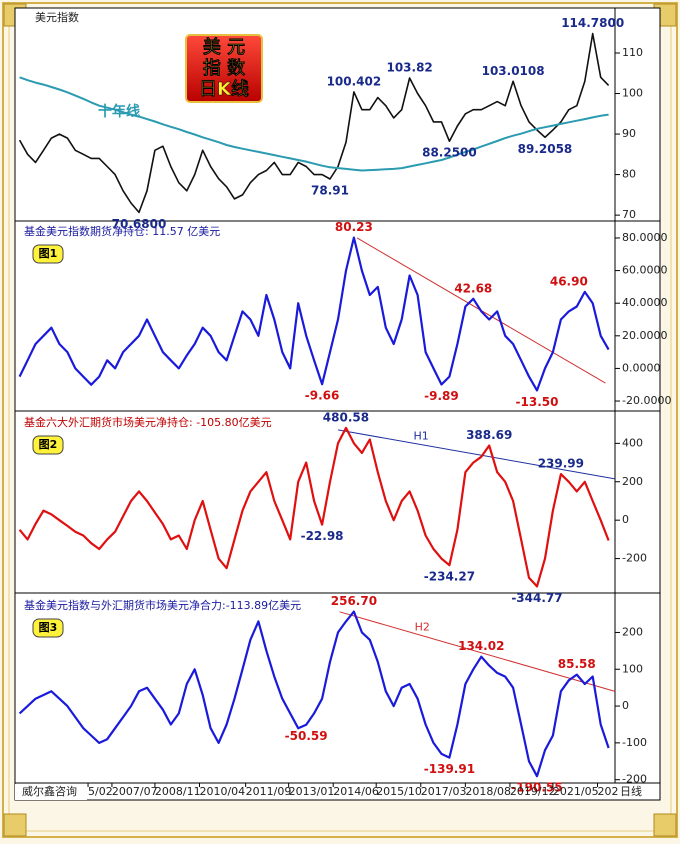 The image size is (680, 844). I want to click on footer-source: 威尔鑫咨询, so click(49, 791).